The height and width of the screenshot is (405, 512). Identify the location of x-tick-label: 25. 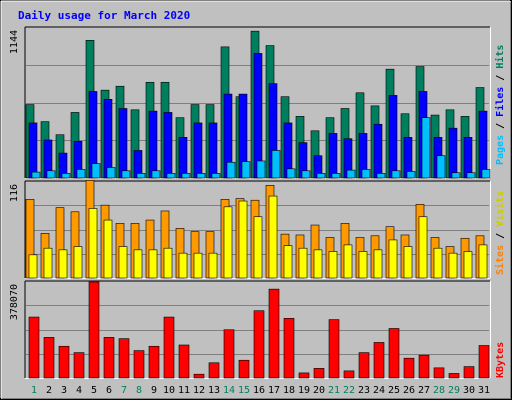
(394, 390).